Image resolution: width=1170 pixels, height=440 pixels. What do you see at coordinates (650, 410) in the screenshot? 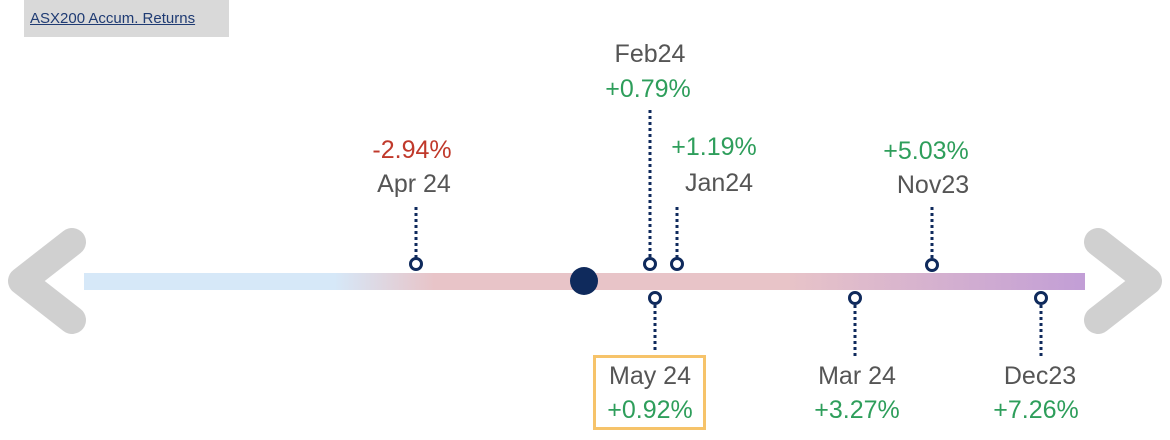
I see `change-may24: +0.92%` at bounding box center [650, 410].